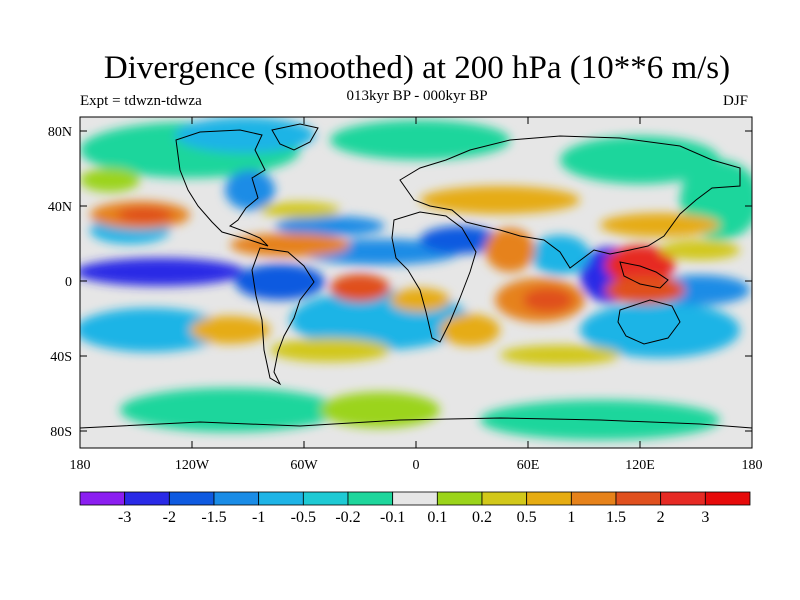  I want to click on lon-tick-label: 120W, so click(192, 465).